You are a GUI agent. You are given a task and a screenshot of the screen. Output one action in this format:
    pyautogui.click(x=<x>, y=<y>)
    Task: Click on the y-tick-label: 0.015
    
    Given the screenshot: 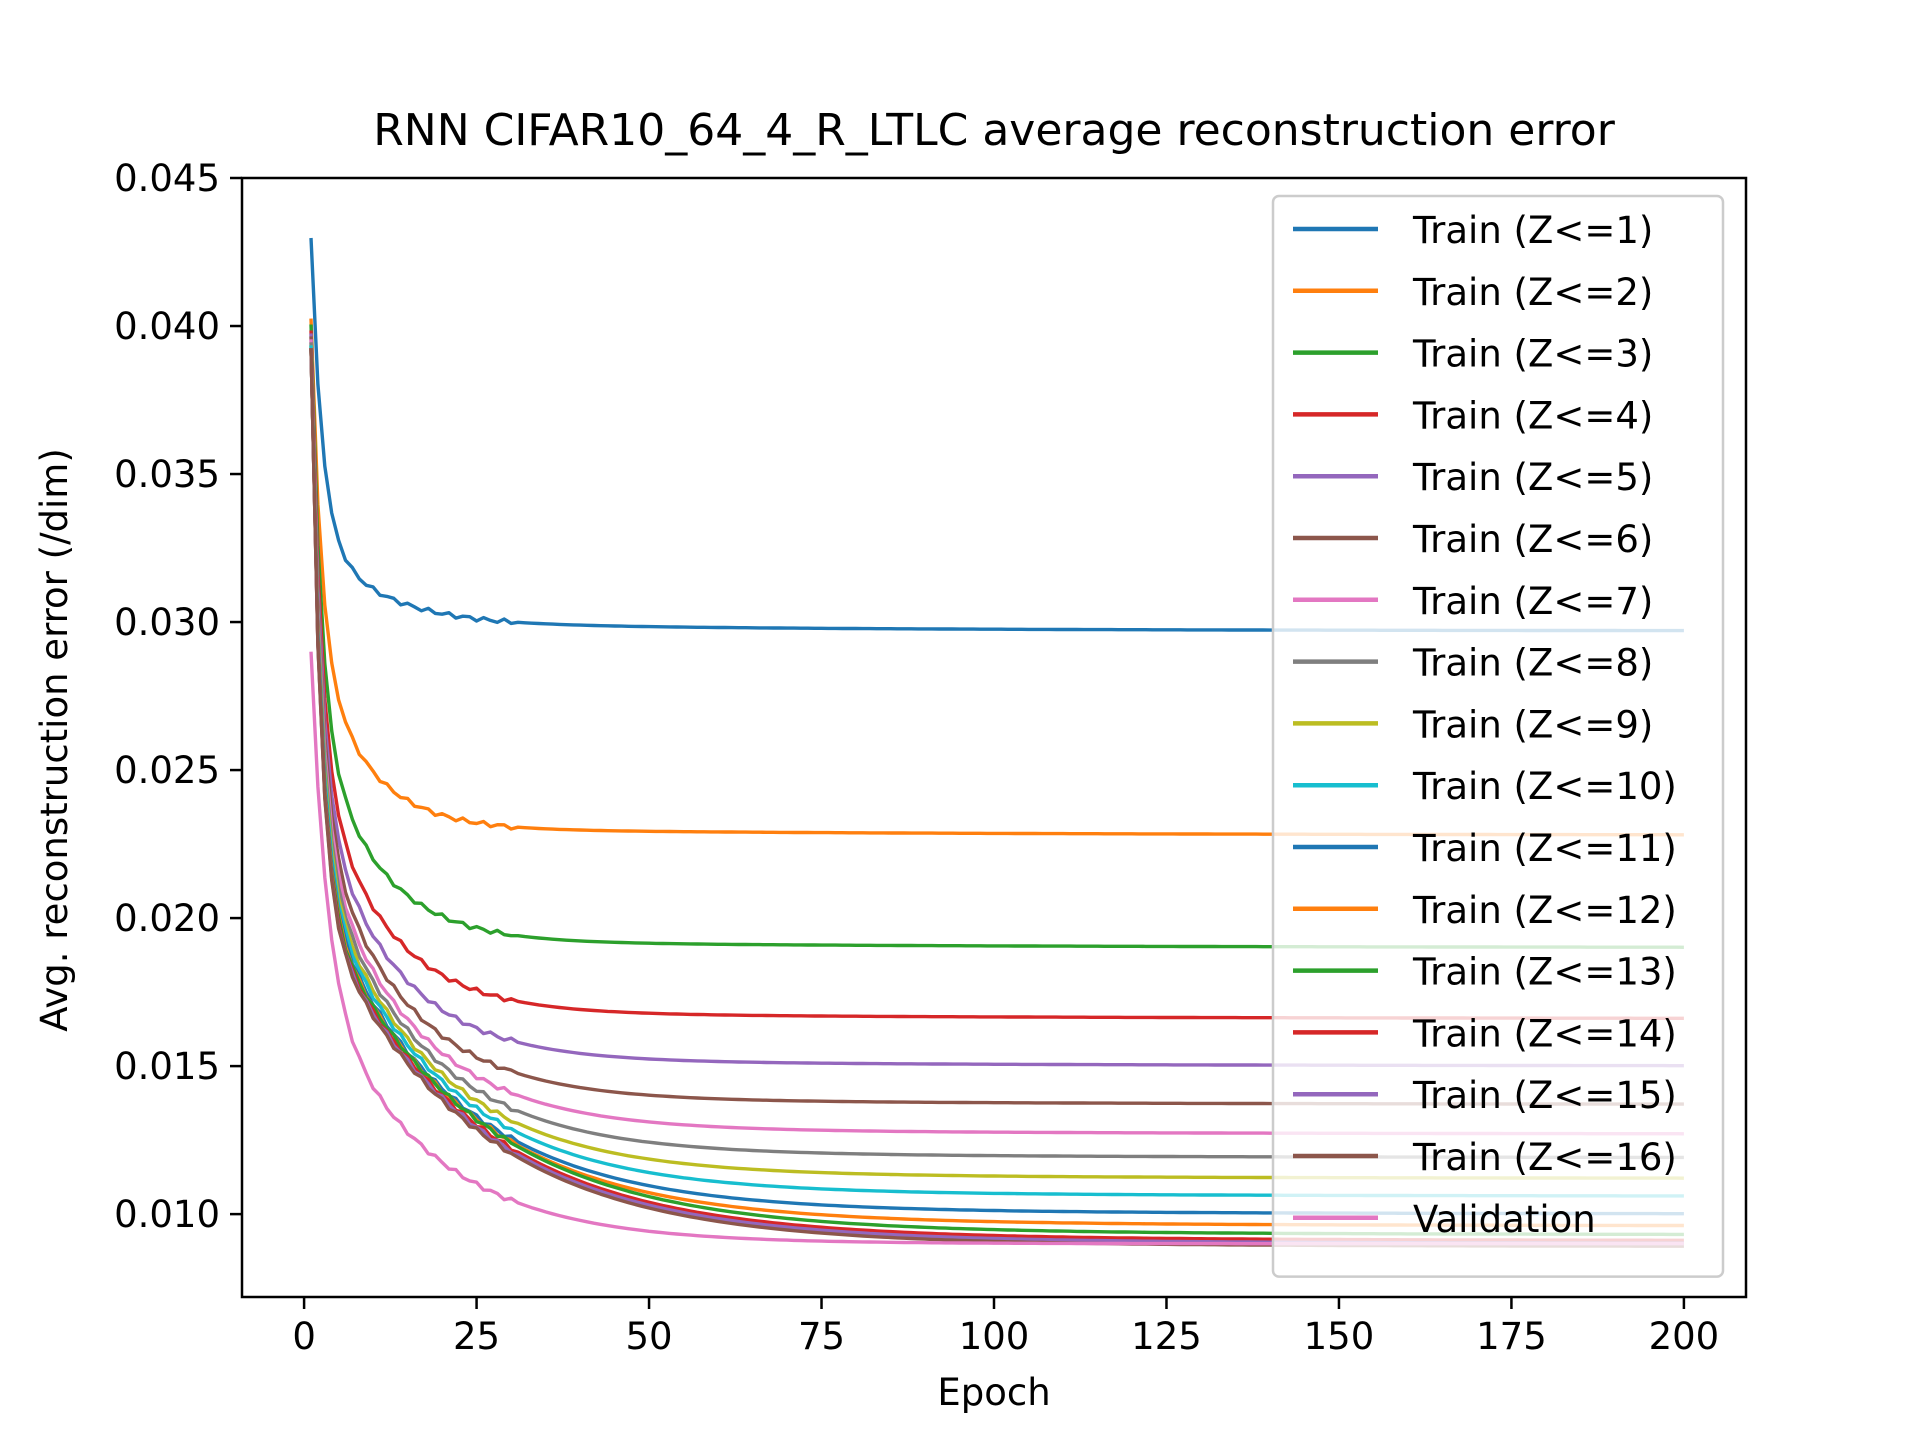 What is the action you would take?
    pyautogui.click(x=167, y=1066)
    